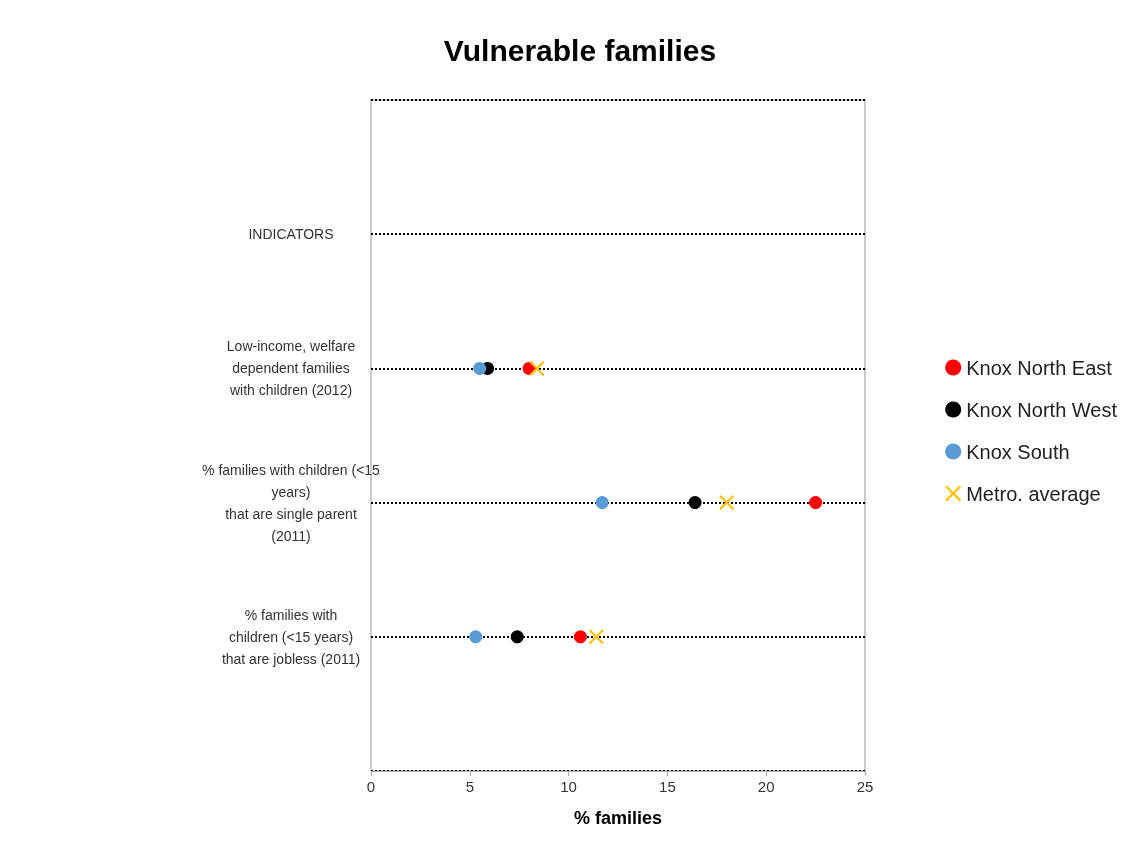 This screenshot has height=861, width=1132. Describe the element at coordinates (865, 786) in the screenshot. I see `x-tick-label: 25` at that location.